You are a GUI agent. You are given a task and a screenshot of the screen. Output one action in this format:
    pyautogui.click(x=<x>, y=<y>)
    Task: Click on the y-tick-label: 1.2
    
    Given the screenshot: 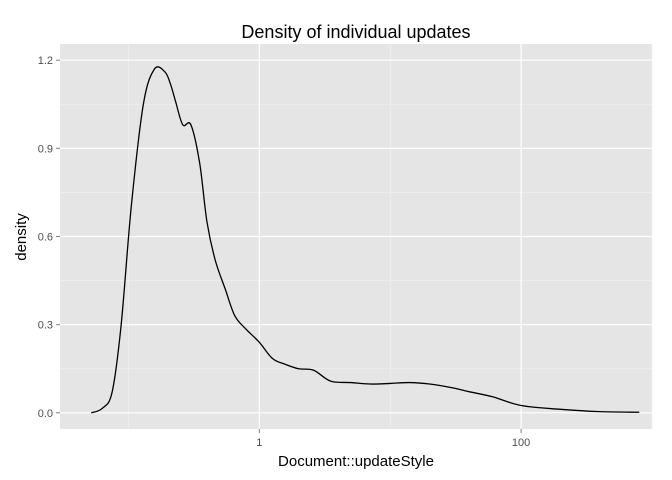 What is the action you would take?
    pyautogui.click(x=45, y=61)
    